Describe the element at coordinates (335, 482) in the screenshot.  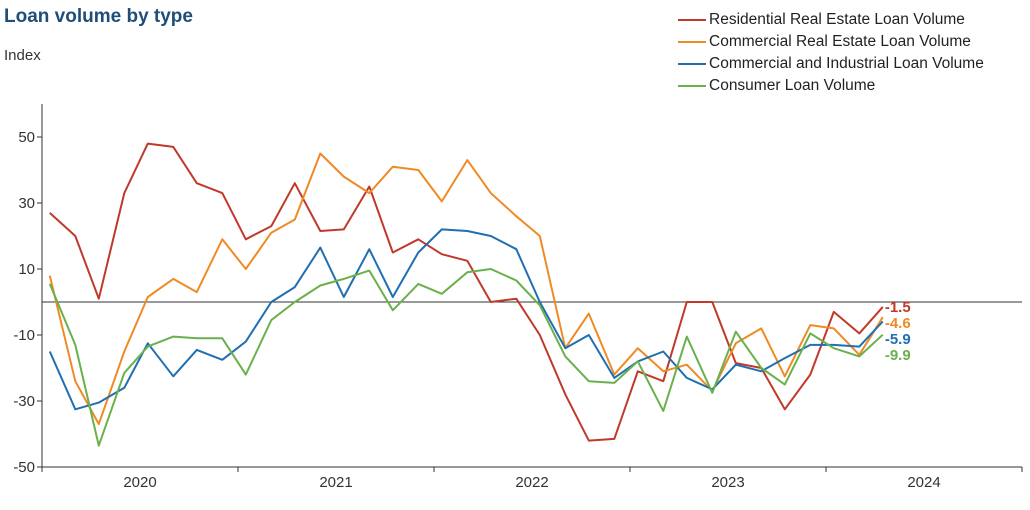
I see `x-tick-label: 2021` at that location.